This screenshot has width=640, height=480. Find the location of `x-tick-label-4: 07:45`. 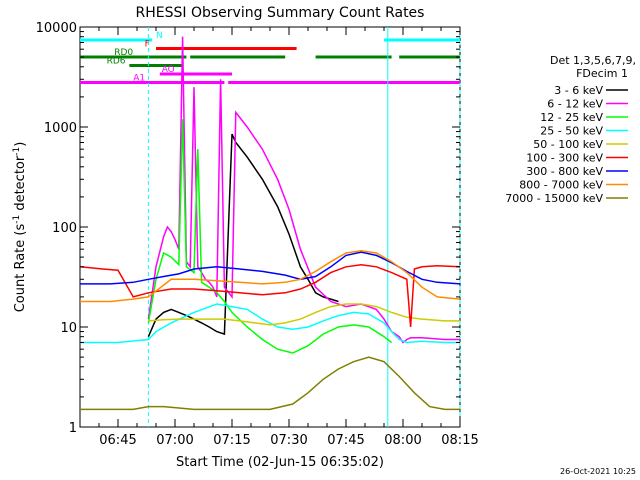

x-tick-label-4: 07:45 is located at coordinates (345, 440).